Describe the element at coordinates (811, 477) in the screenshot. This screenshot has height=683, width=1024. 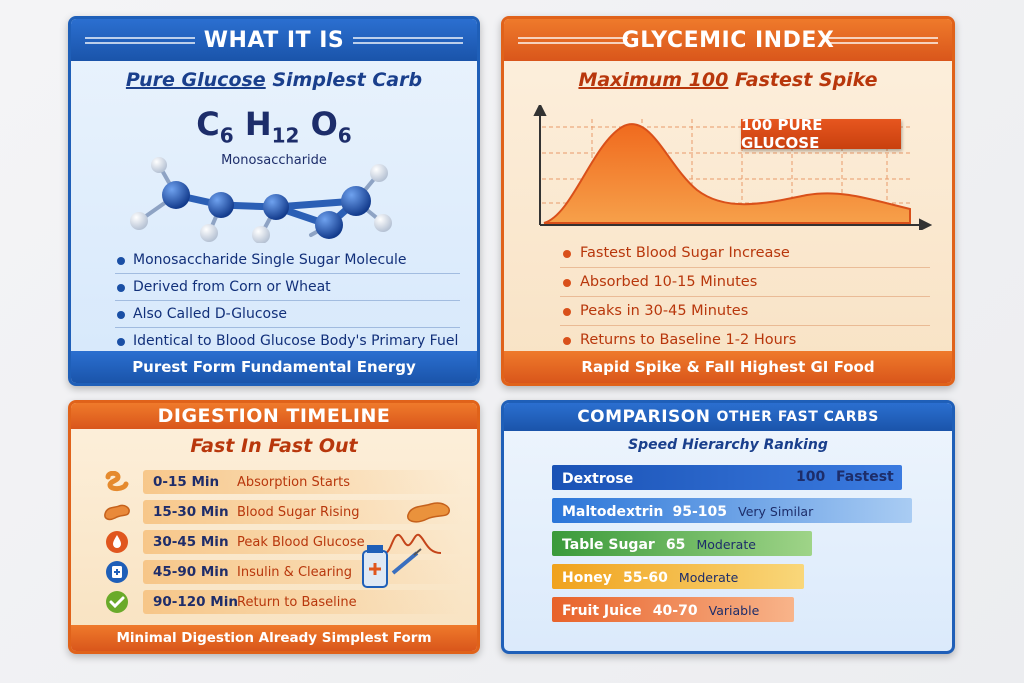
I see `comparison-value: 100` at that location.